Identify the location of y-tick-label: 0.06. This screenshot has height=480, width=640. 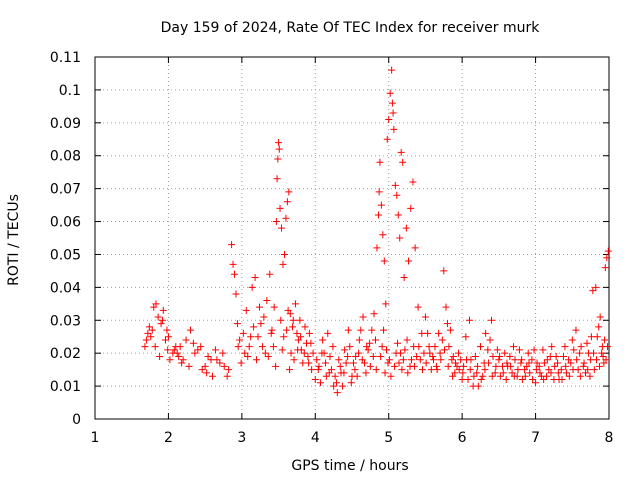
(65, 223).